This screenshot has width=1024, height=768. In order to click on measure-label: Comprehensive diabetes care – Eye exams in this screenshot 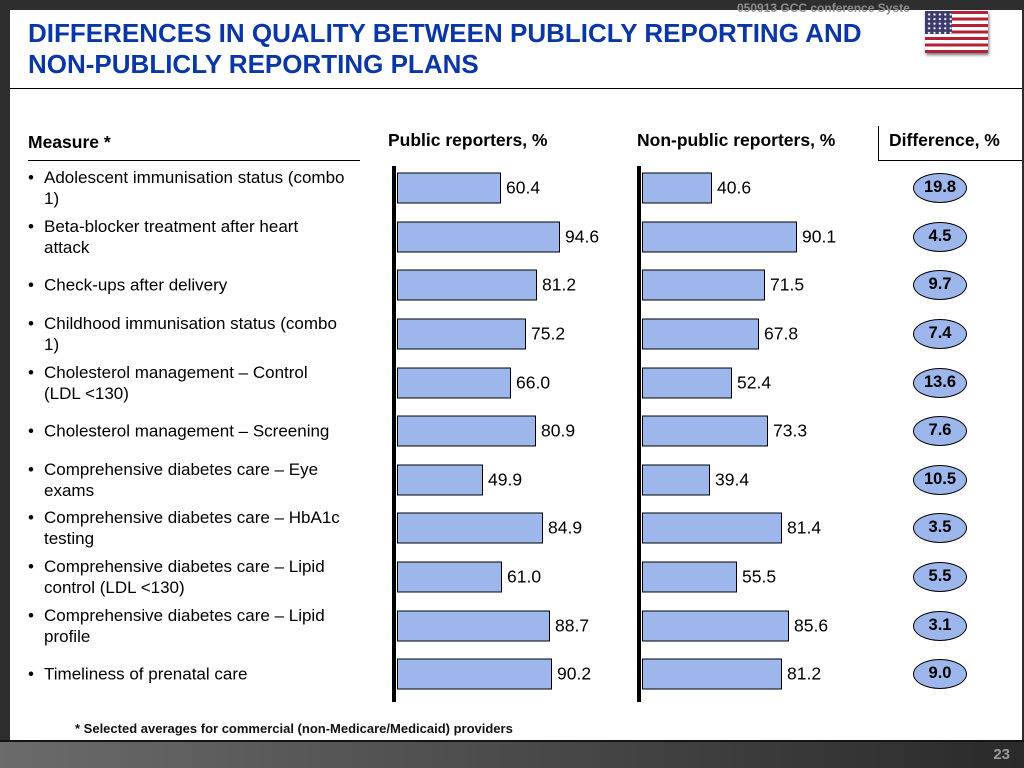, I will do `click(181, 479)`.